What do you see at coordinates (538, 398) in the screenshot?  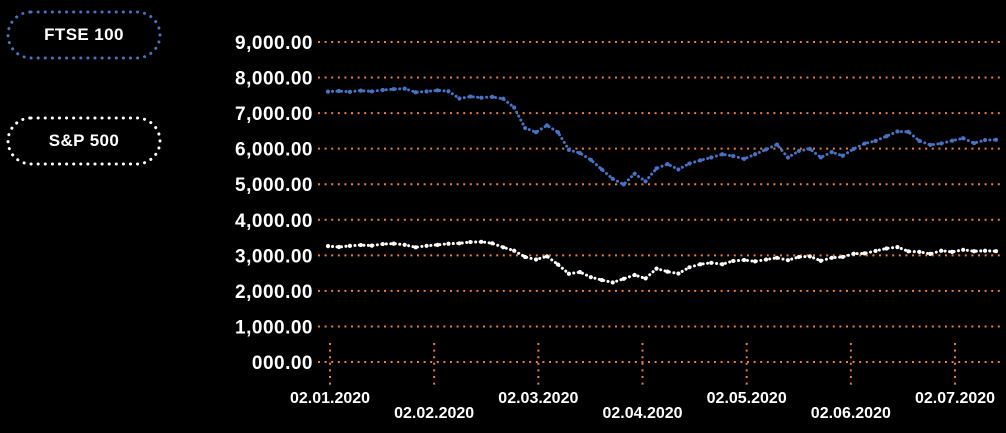 I see `x-axis-label: 02.03.2020` at bounding box center [538, 398].